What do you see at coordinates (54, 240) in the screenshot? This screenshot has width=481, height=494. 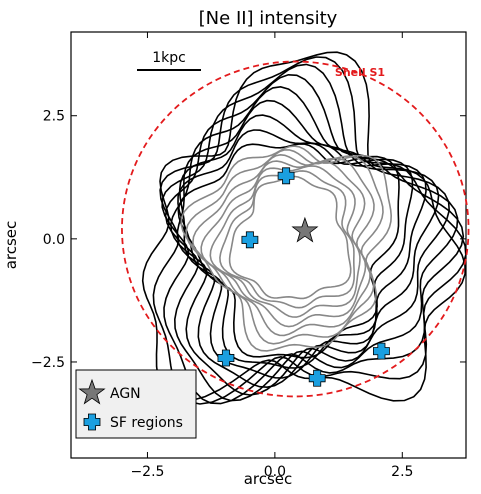 I see `y-tick-label: 0.0` at bounding box center [54, 240].